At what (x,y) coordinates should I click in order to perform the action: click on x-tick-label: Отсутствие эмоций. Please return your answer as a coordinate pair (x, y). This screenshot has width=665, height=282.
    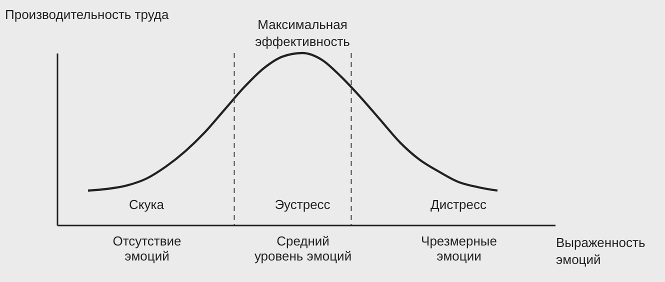
    Looking at the image, I should click on (147, 249).